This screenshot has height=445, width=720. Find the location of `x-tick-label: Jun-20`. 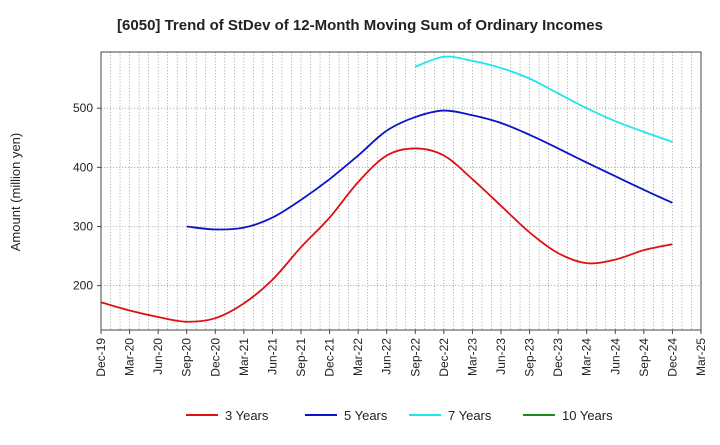

x-tick-label: Jun-20 is located at coordinates (158, 356).